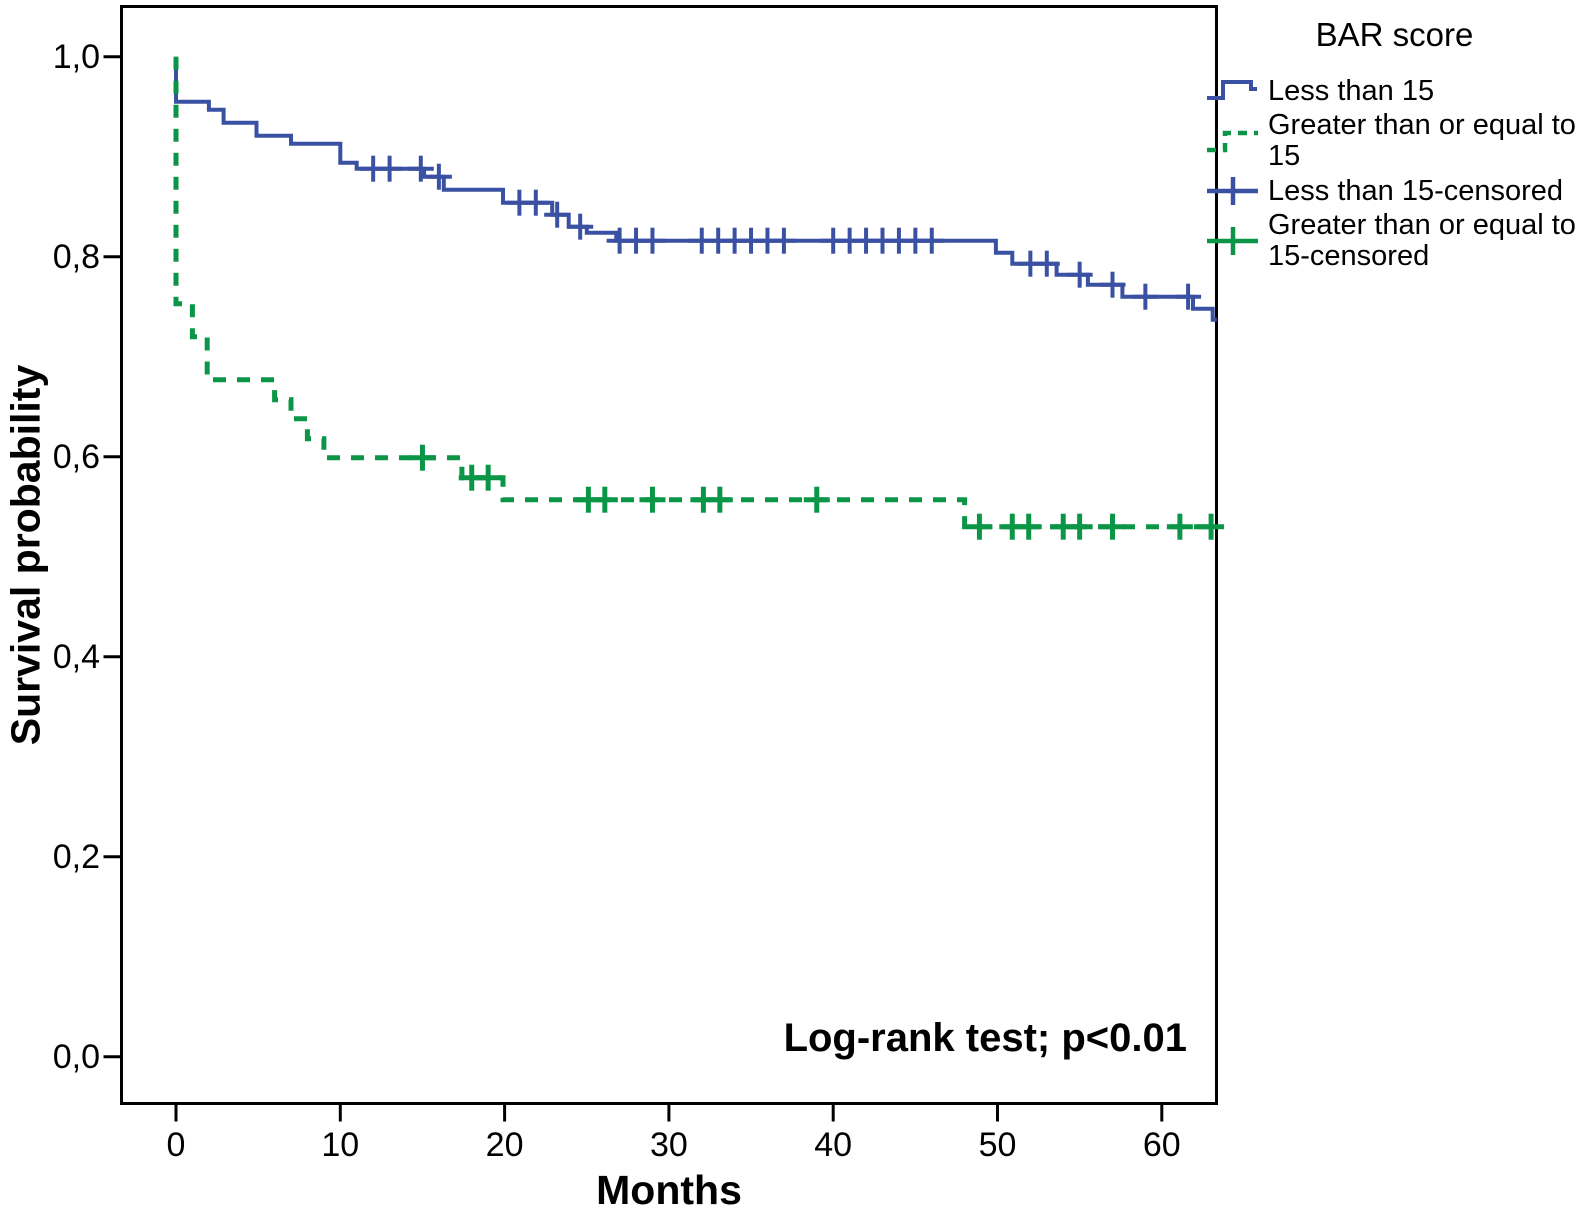 The width and height of the screenshot is (1583, 1219). Describe the element at coordinates (76, 456) in the screenshot. I see `y-tick-label: 0,6` at that location.